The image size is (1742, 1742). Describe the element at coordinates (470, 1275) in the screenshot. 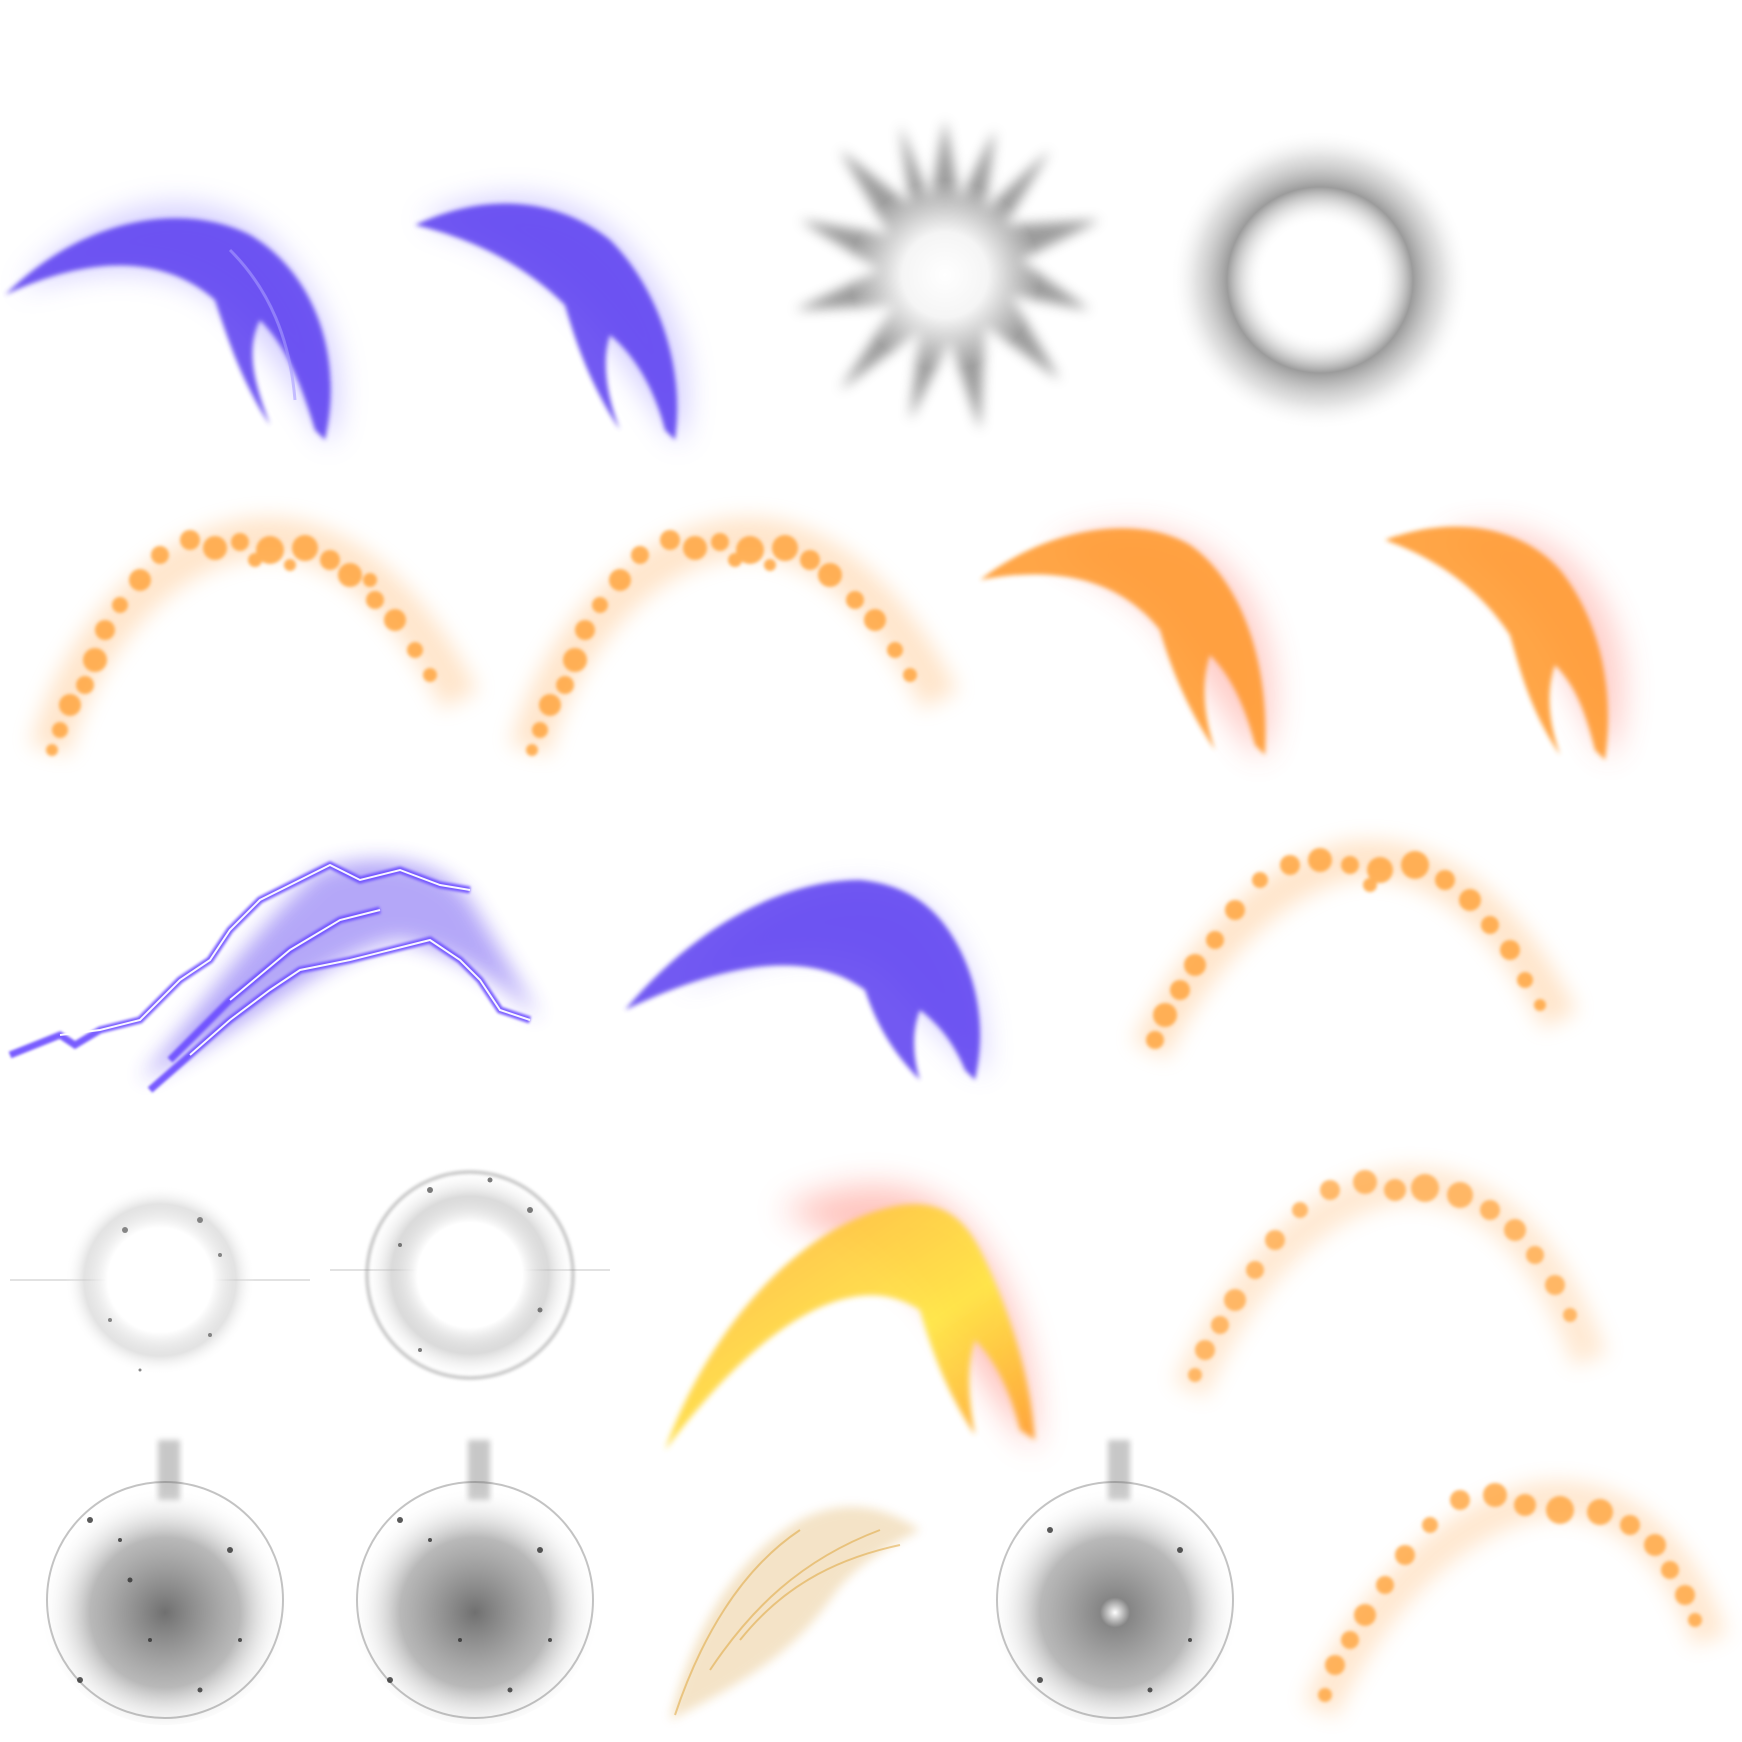

I see `white-flash-ring` at that location.